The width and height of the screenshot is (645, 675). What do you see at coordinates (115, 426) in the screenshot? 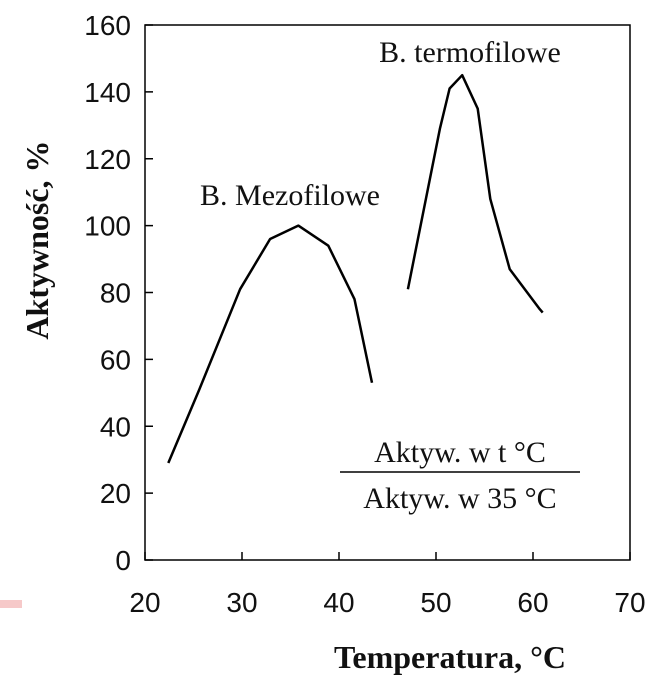
I see `y-tick-label: 40` at bounding box center [115, 426].